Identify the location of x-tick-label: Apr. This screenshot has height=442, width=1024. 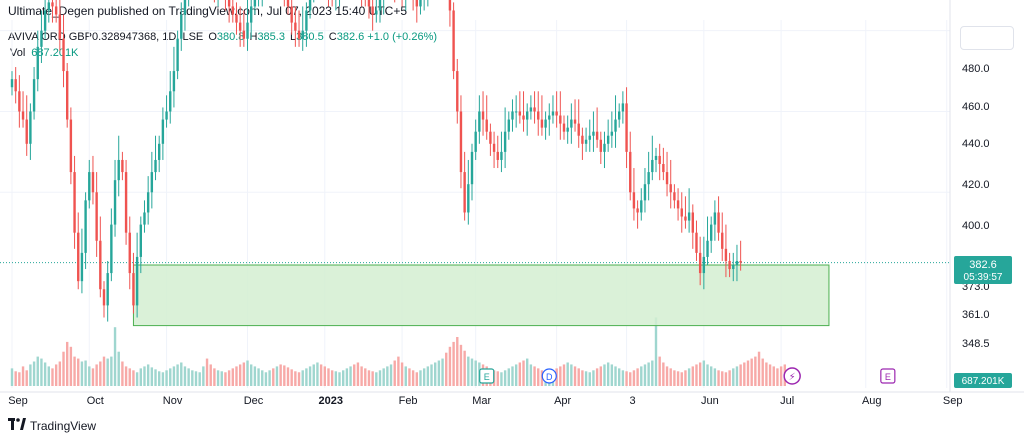
(562, 401).